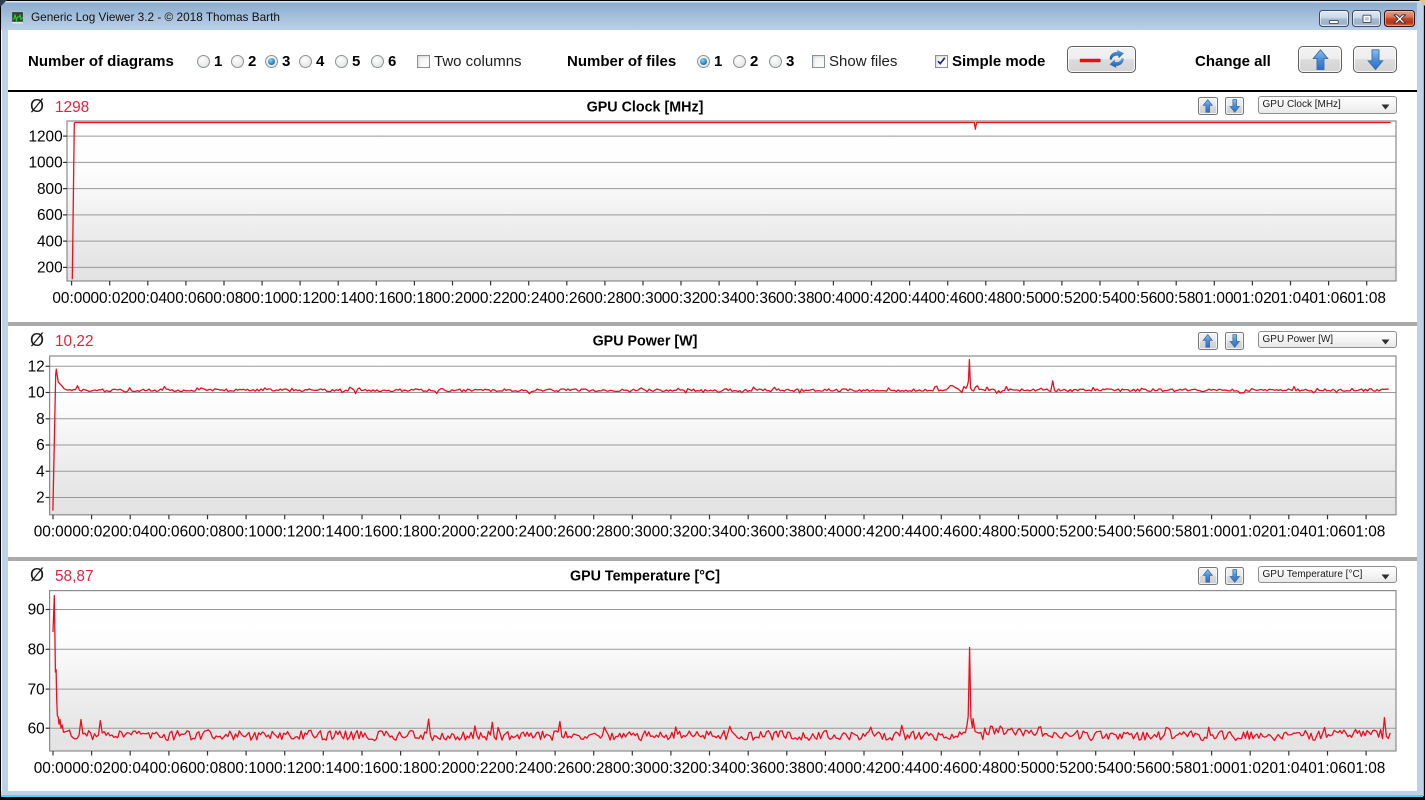 This screenshot has width=1425, height=800. Describe the element at coordinates (40, 419) in the screenshot. I see `svg-text: 8` at that location.